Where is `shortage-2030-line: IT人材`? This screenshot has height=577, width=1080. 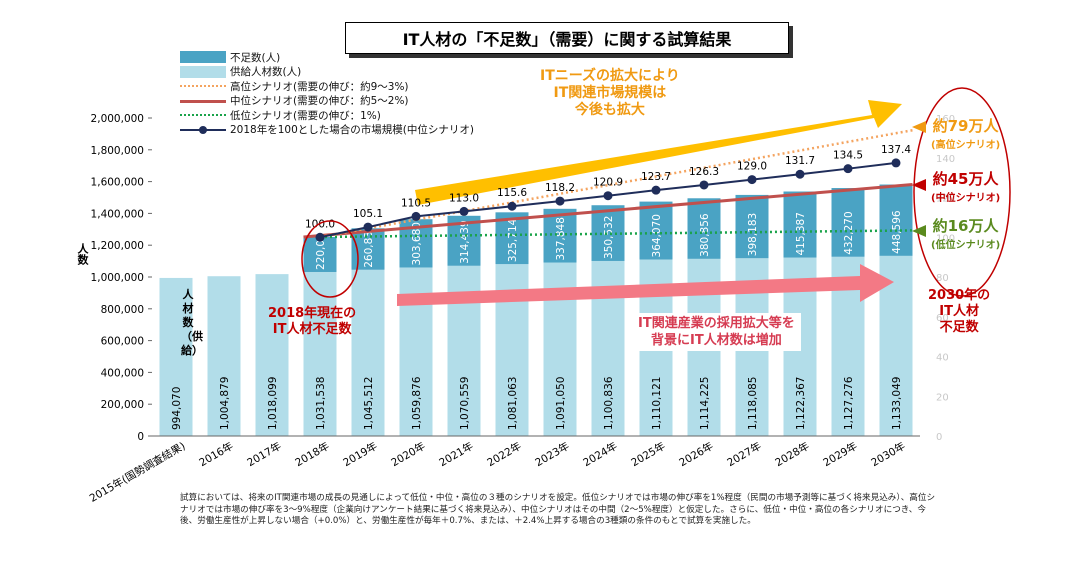
shortage-2030-line: IT人材 is located at coordinates (959, 311).